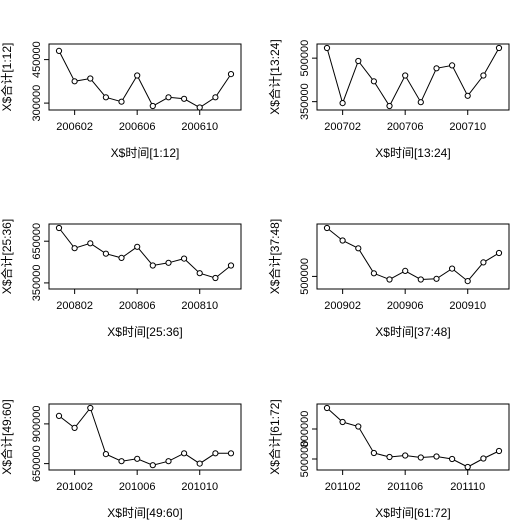  I want to click on y-axis-label: X$合计[37:48], so click(274, 256).